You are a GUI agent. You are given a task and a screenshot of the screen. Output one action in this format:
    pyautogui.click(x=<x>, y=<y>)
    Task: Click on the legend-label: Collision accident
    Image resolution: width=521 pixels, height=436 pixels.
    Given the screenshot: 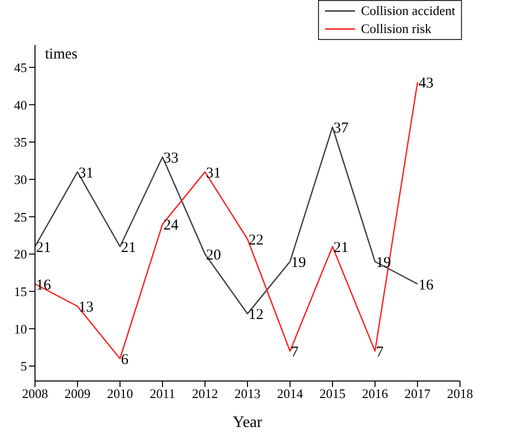 What is the action you would take?
    pyautogui.click(x=408, y=11)
    